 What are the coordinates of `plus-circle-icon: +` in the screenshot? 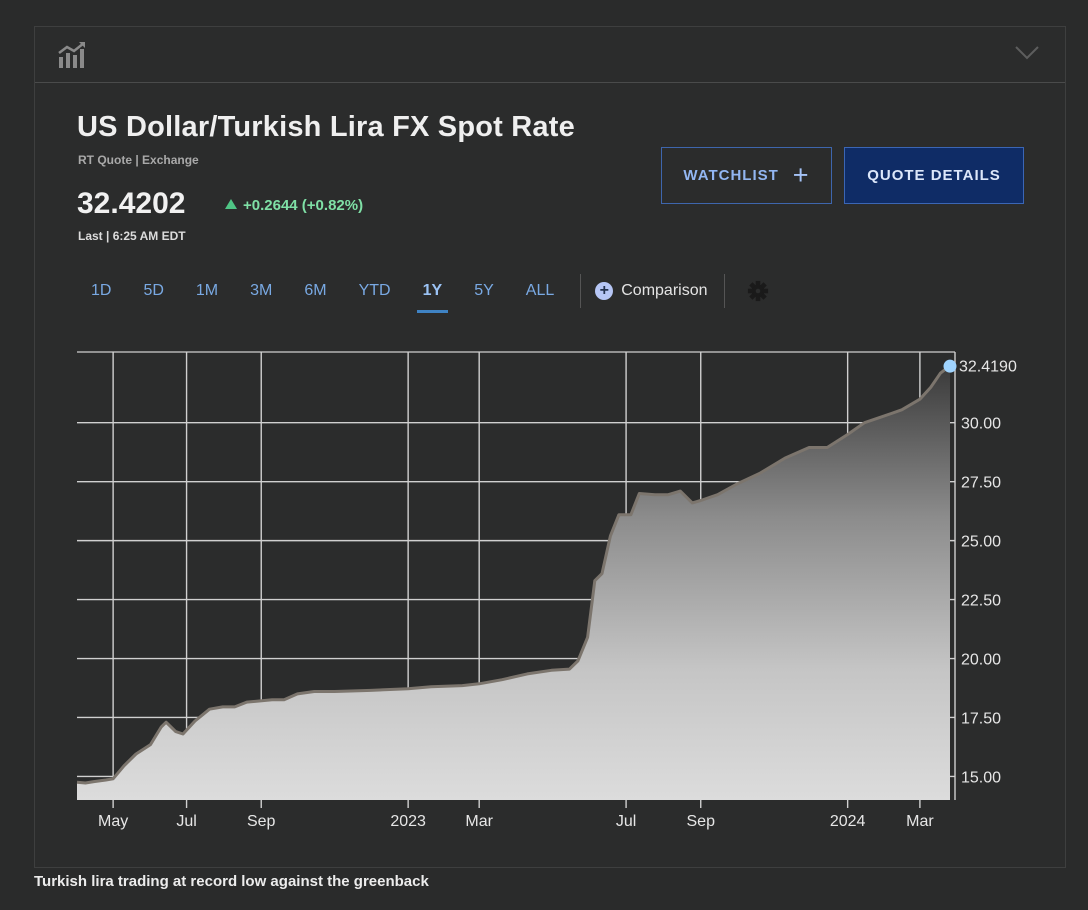 It's located at (604, 291).